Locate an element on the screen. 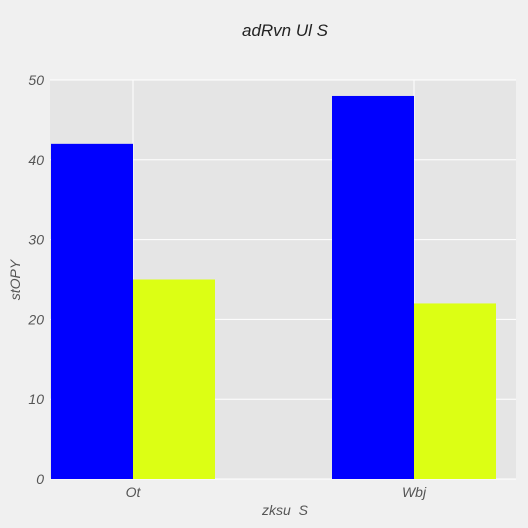  y-tick-label: 30 is located at coordinates (36, 240).